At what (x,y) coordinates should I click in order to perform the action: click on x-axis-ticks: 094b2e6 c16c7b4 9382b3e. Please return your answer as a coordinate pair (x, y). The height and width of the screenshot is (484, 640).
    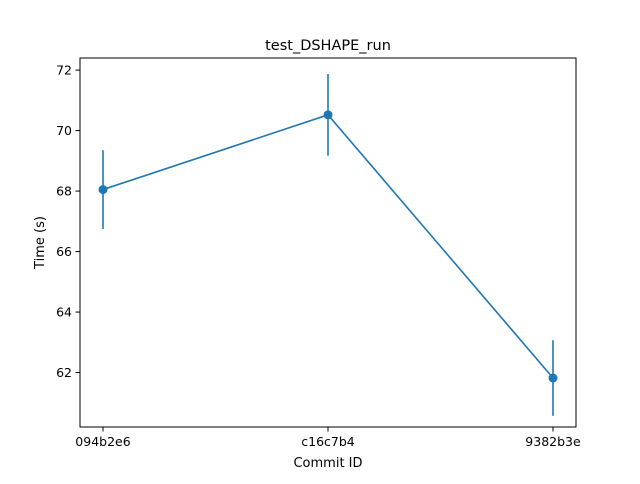
    Looking at the image, I should click on (328, 438).